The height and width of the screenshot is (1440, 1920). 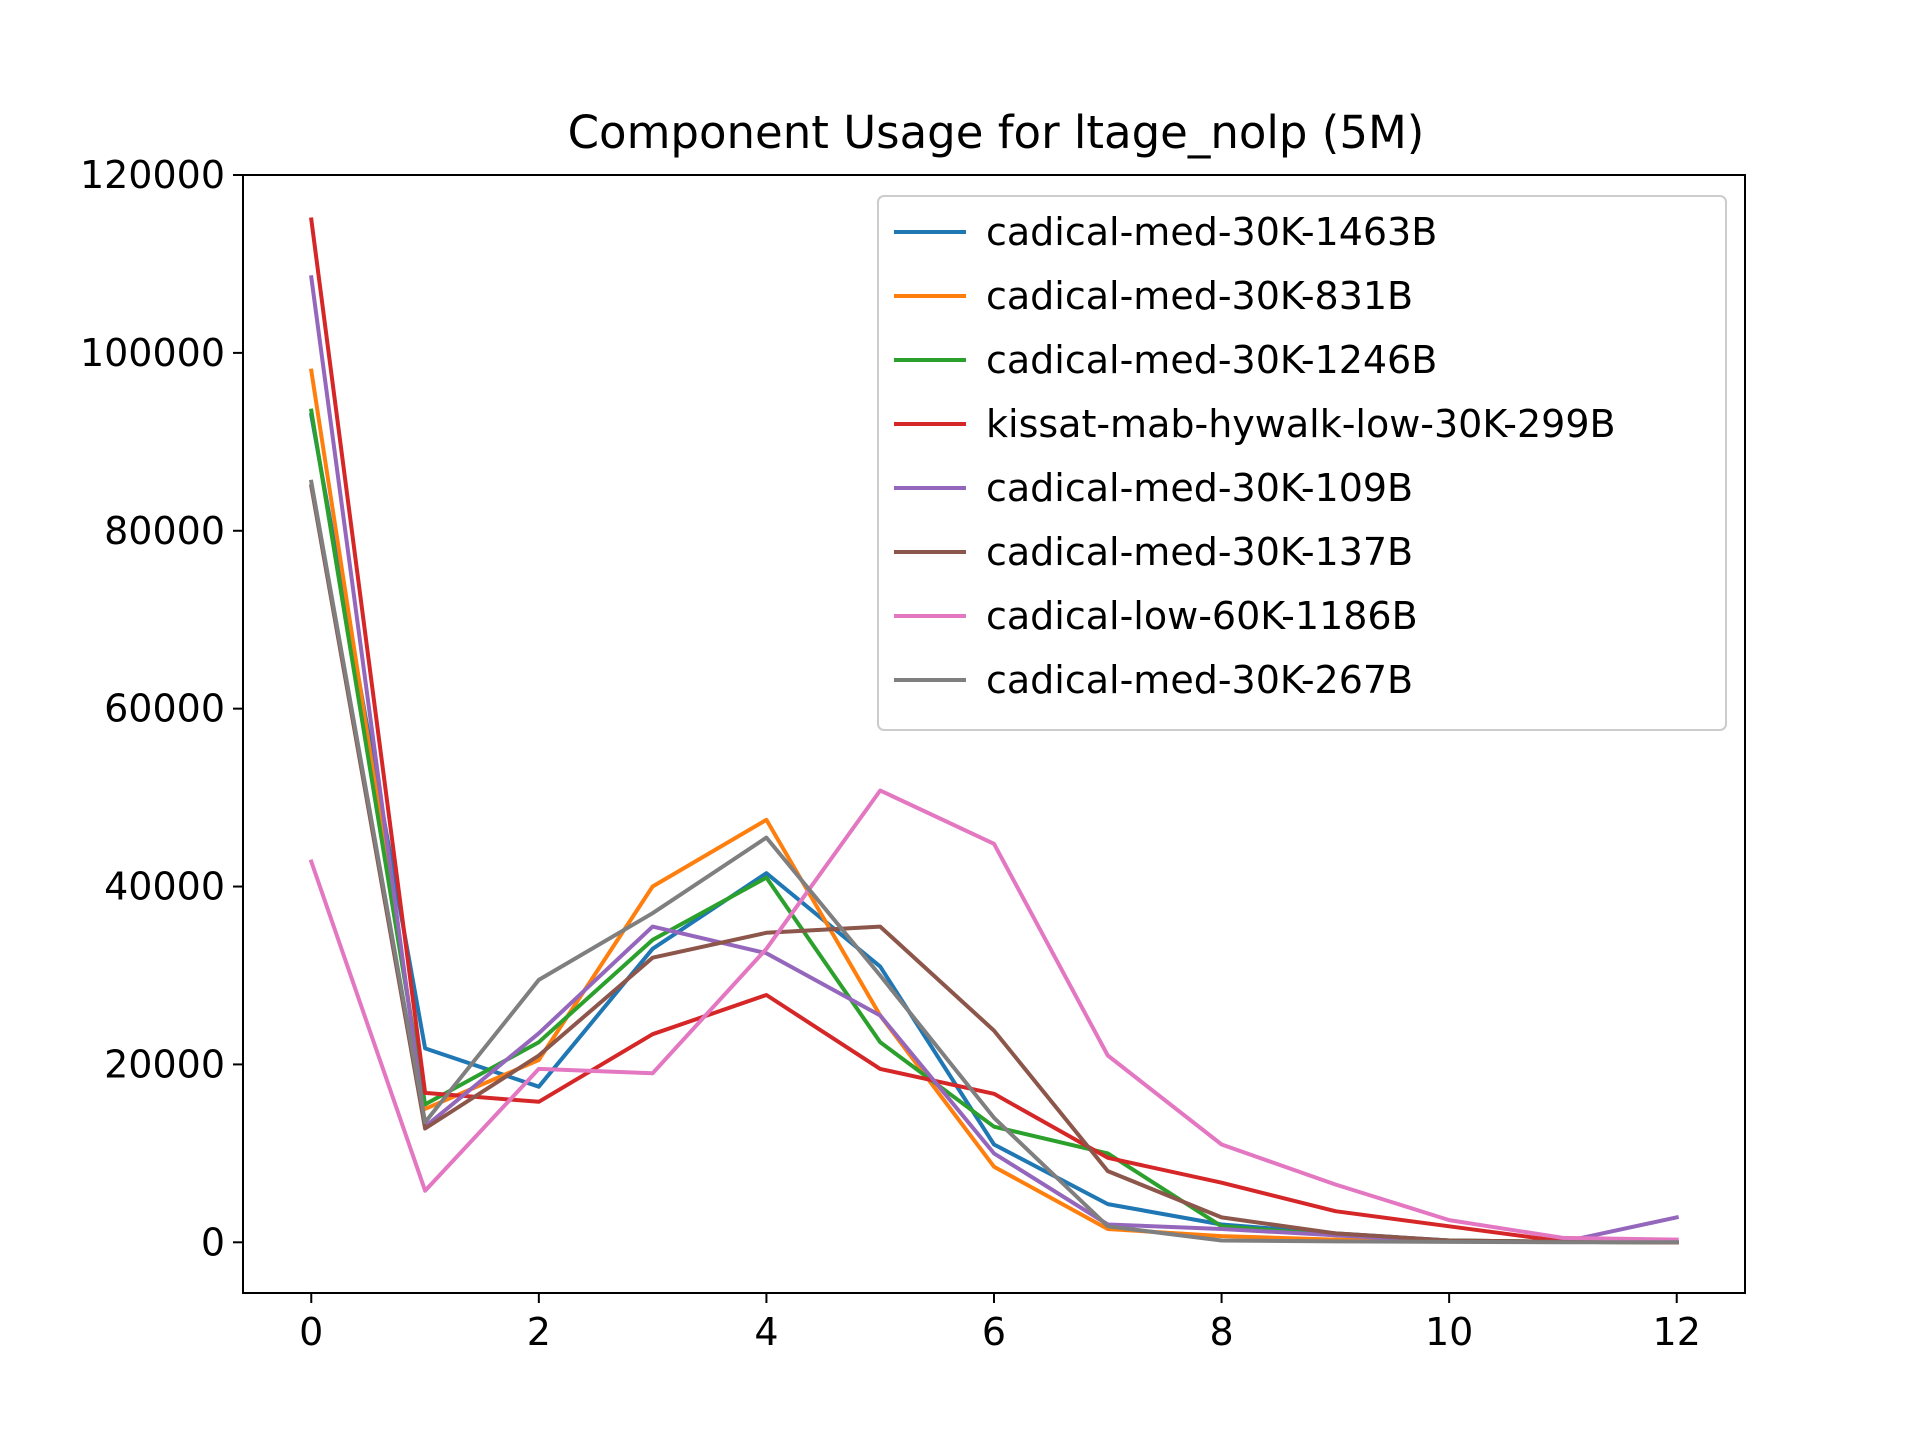 I want to click on y-tick-label: 60000, so click(x=164, y=709).